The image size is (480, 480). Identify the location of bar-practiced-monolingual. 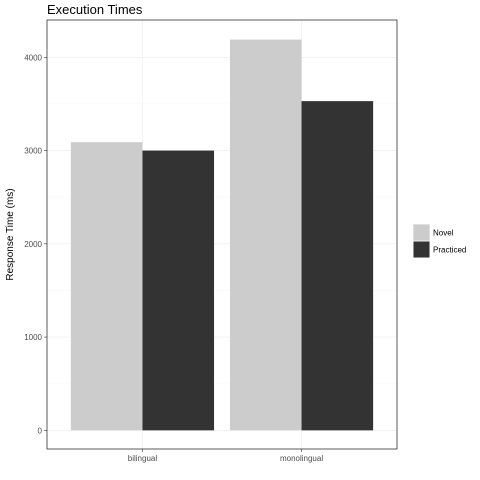
(337, 266).